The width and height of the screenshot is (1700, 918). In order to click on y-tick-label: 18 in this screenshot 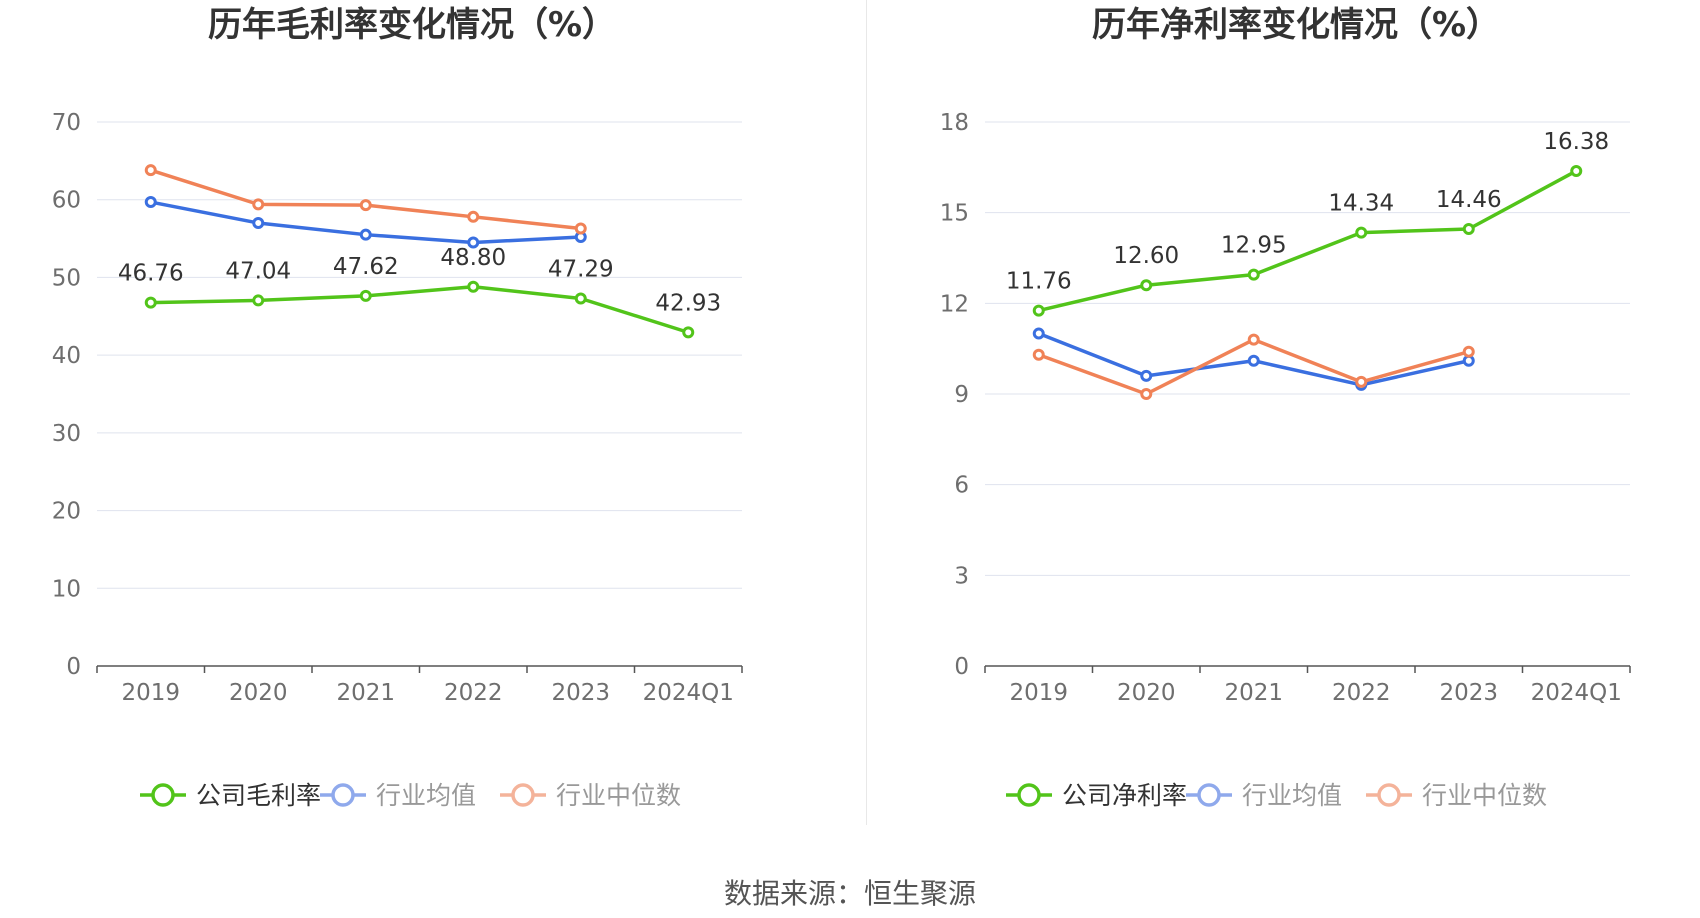, I will do `click(954, 123)`.